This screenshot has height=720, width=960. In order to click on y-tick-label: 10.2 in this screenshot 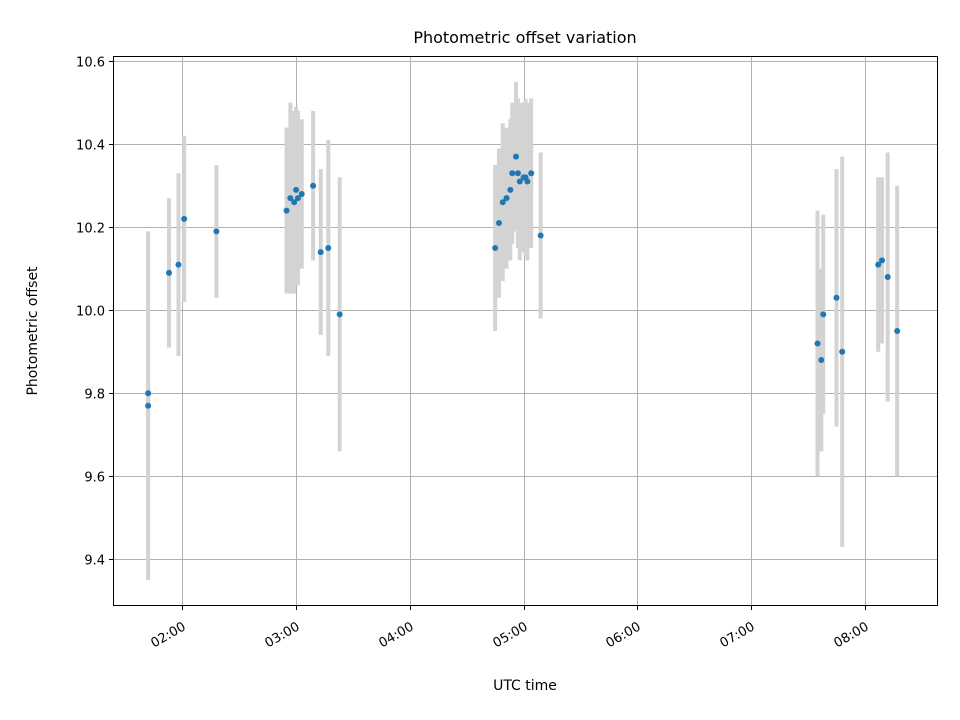, I will do `click(90, 229)`.